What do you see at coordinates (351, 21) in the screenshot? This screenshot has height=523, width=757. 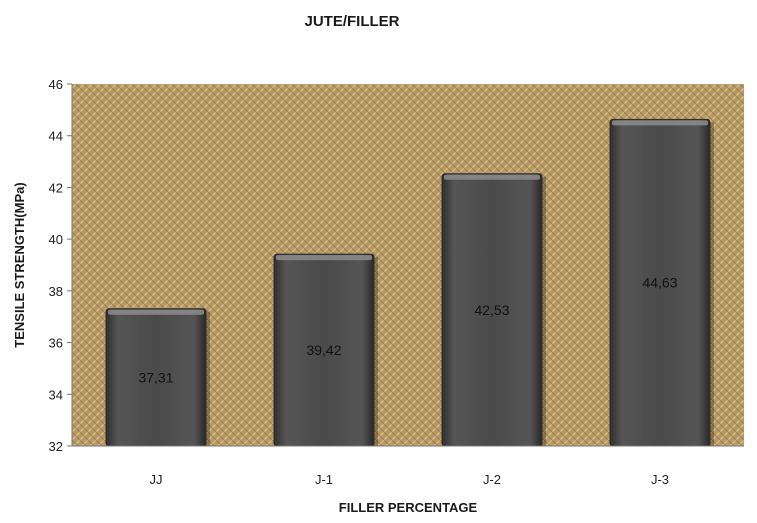 I see `chart-title: JUTE/FILLER` at bounding box center [351, 21].